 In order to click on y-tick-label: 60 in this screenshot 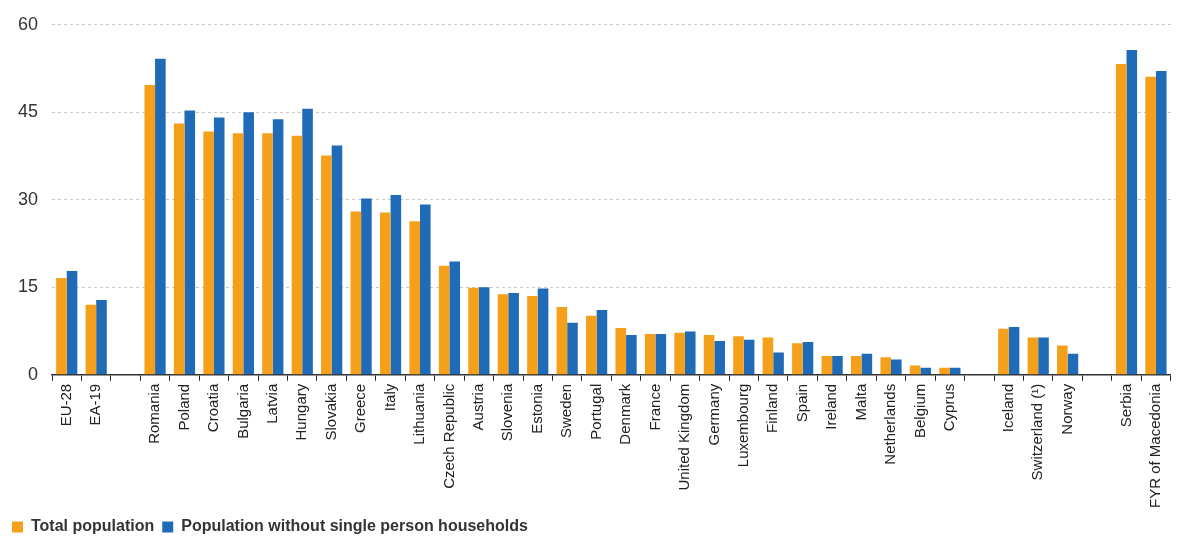, I will do `click(28, 23)`.